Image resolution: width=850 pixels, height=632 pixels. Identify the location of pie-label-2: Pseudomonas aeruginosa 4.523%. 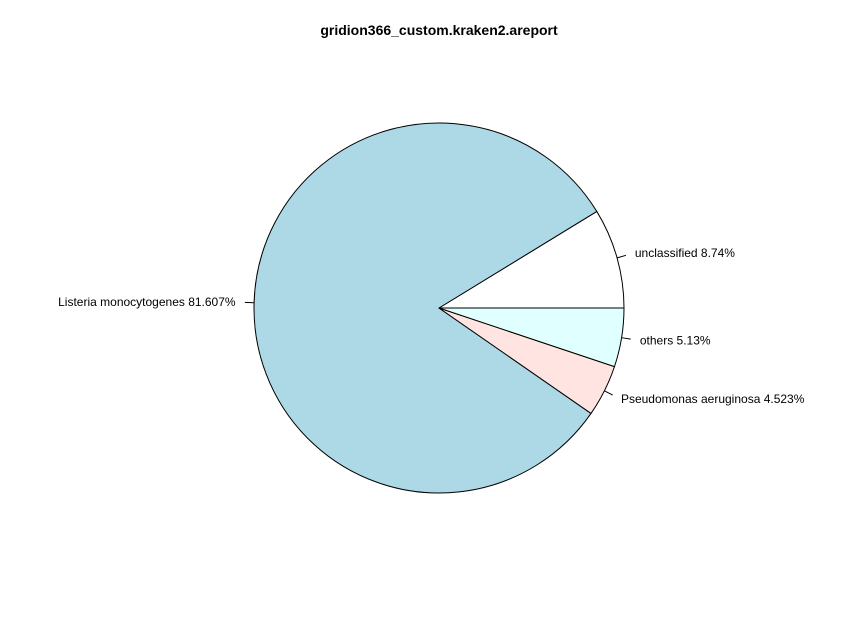
(713, 399).